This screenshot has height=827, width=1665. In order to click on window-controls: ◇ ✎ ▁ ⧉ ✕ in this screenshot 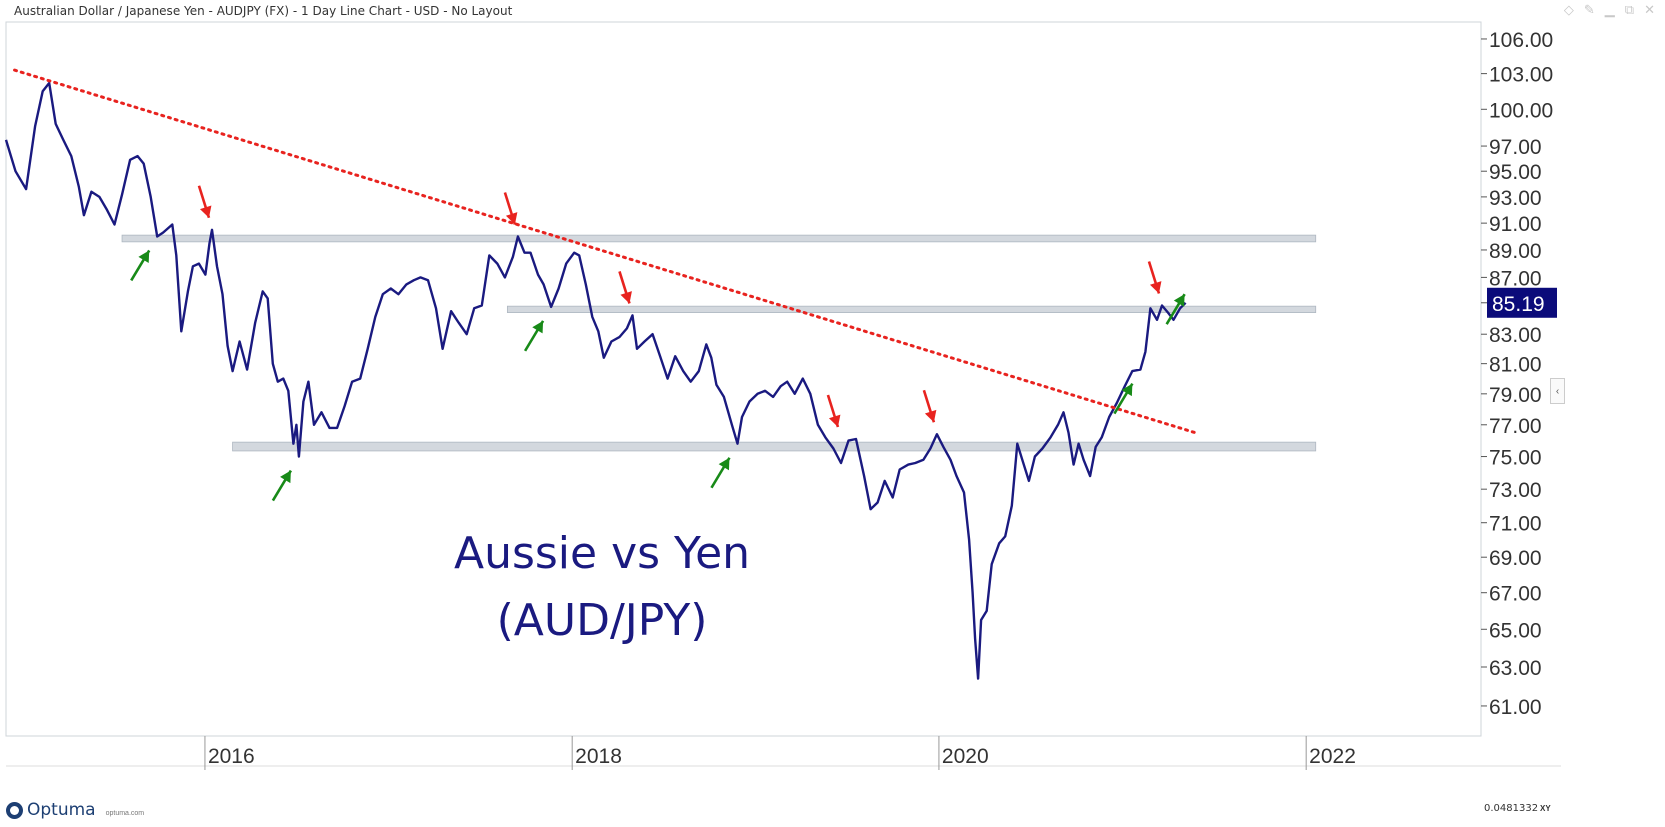, I will do `click(1609, 10)`.